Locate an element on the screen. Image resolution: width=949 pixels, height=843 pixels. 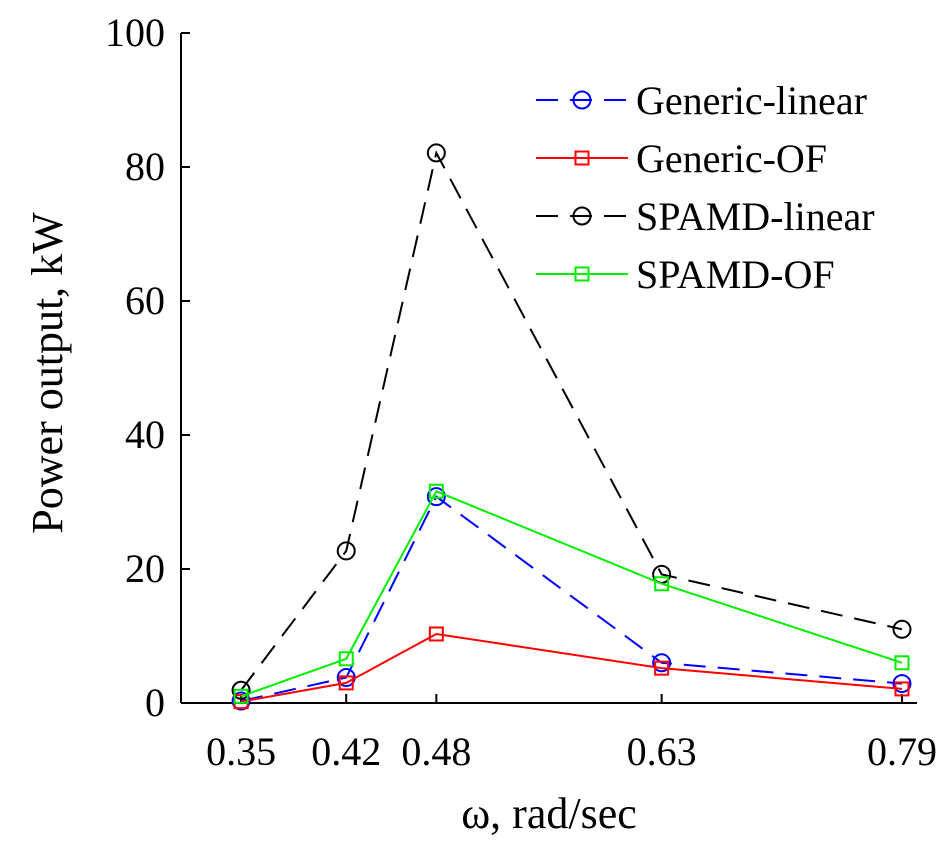
y-tick-label: 80 is located at coordinates (145, 166).